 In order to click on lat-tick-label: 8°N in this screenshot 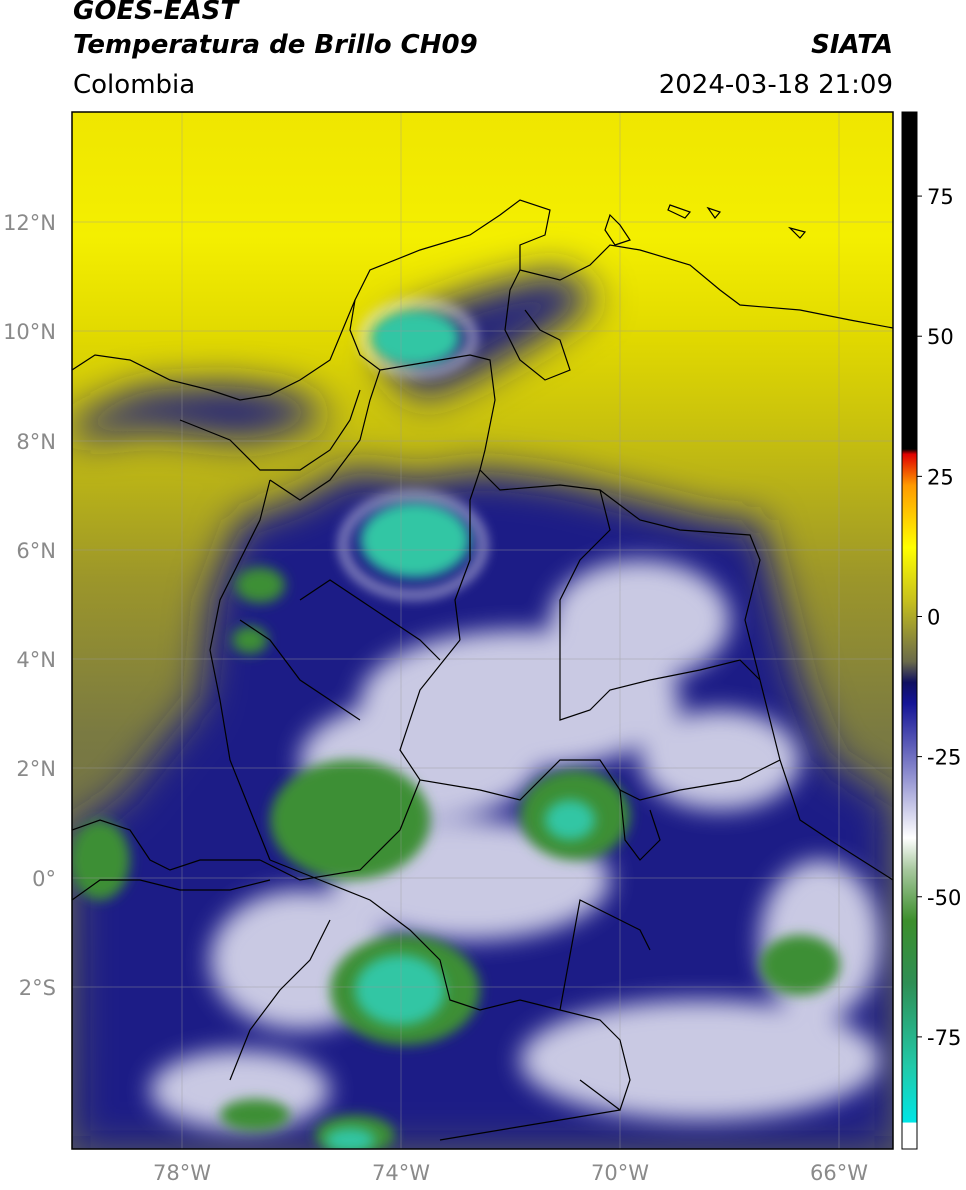, I will do `click(36, 442)`.